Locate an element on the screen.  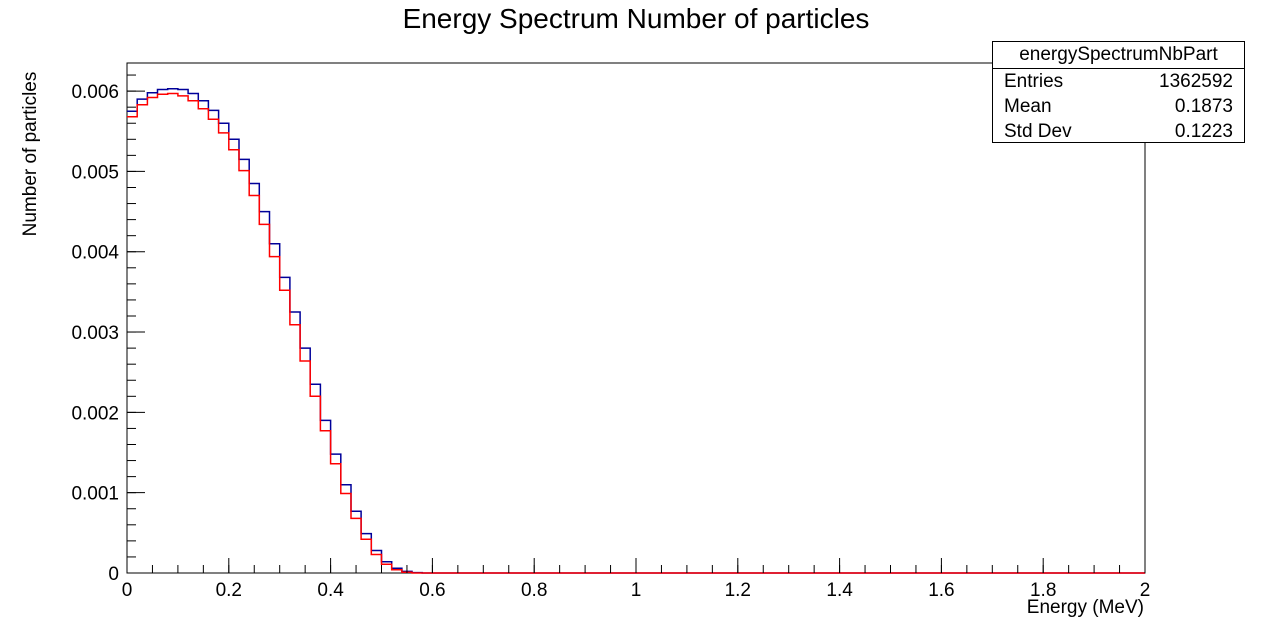
y-tick-label: 0.004 is located at coordinates (95, 253).